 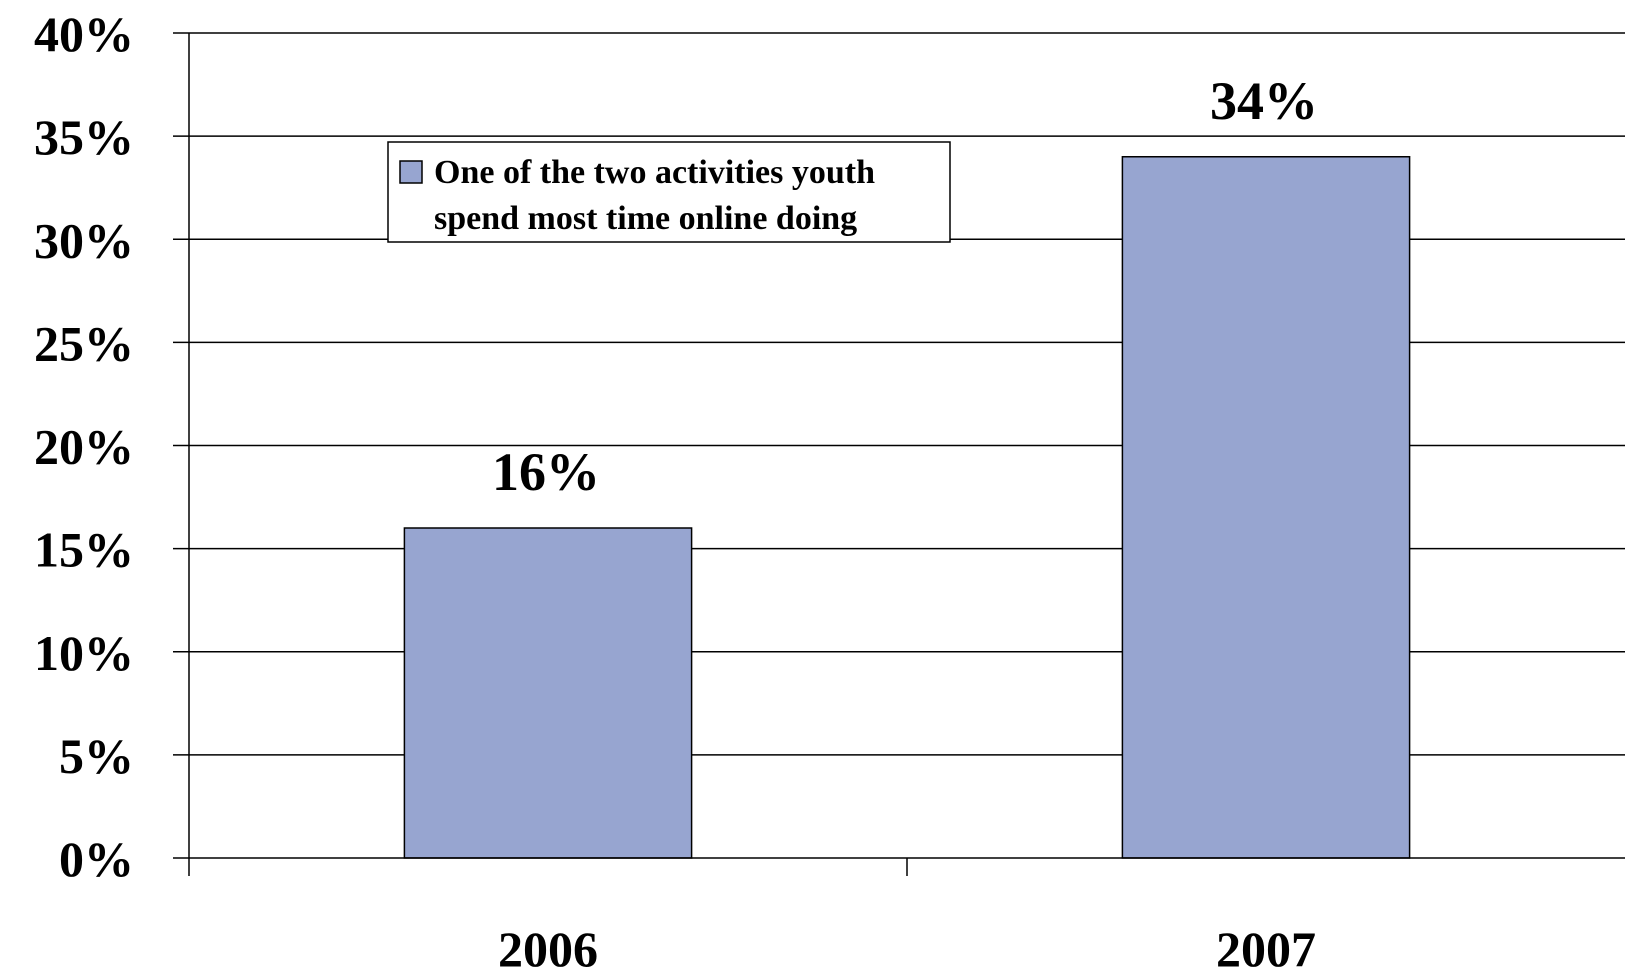 I want to click on y-tick-label: 30%, so click(x=84, y=240).